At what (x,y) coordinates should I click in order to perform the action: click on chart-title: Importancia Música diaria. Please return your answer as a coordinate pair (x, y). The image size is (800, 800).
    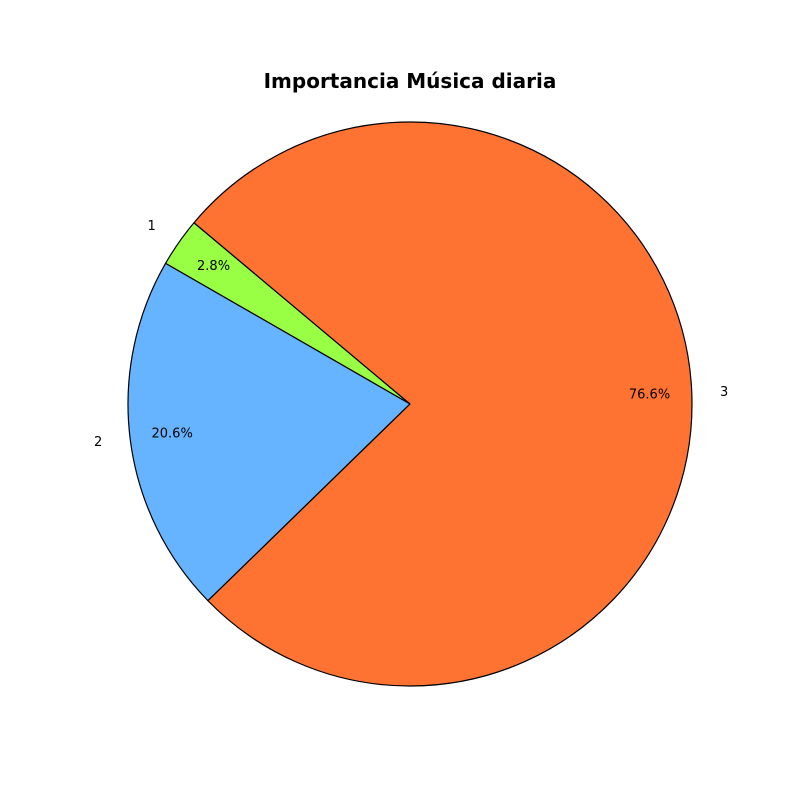
    Looking at the image, I should click on (410, 81).